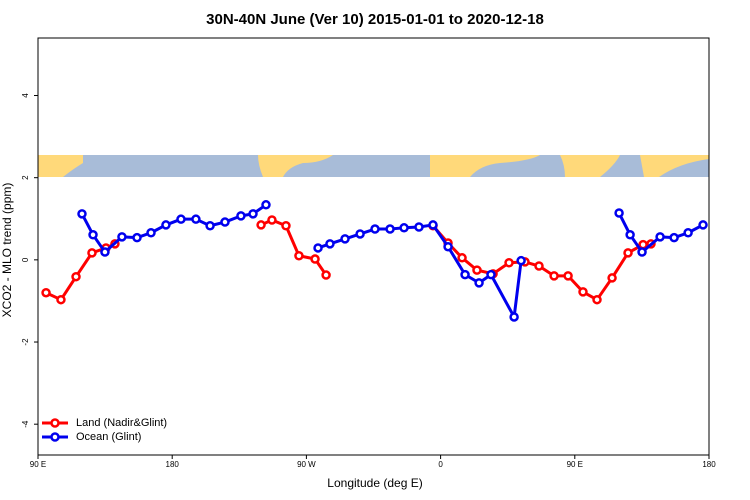  What do you see at coordinates (25, 259) in the screenshot?
I see `y-tick-label: 0` at bounding box center [25, 259].